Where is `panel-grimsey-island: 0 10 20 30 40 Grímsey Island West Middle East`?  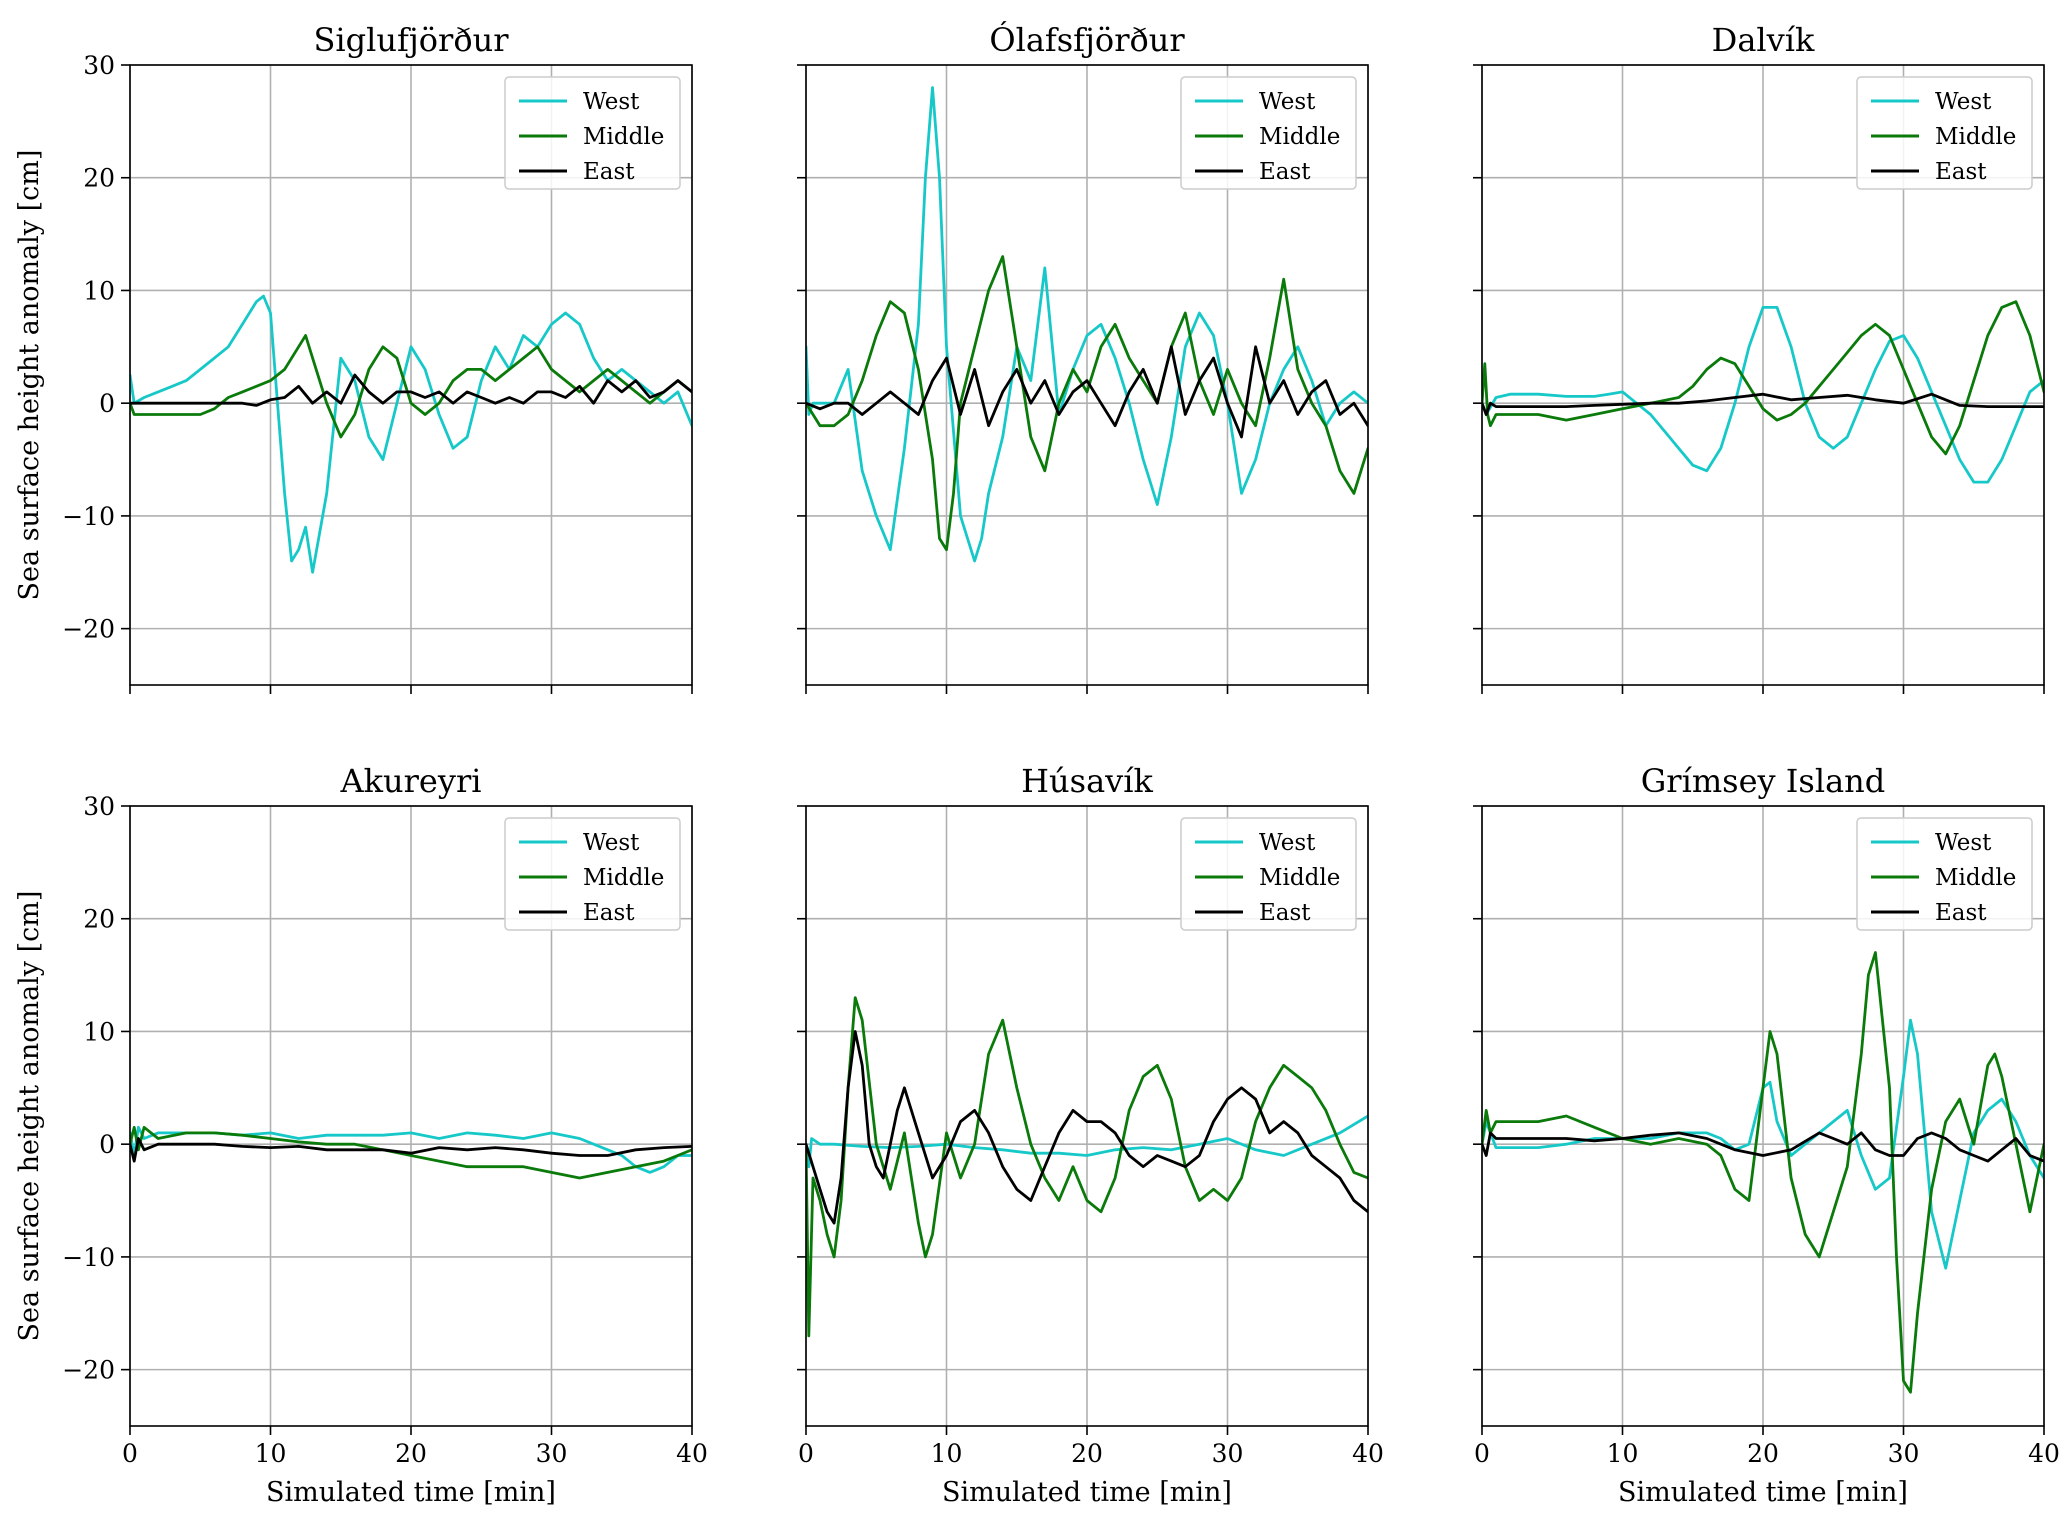
panel-grimsey-island: 0 10 20 30 40 Grímsey Island West Middle East is located at coordinates (1766, 1115).